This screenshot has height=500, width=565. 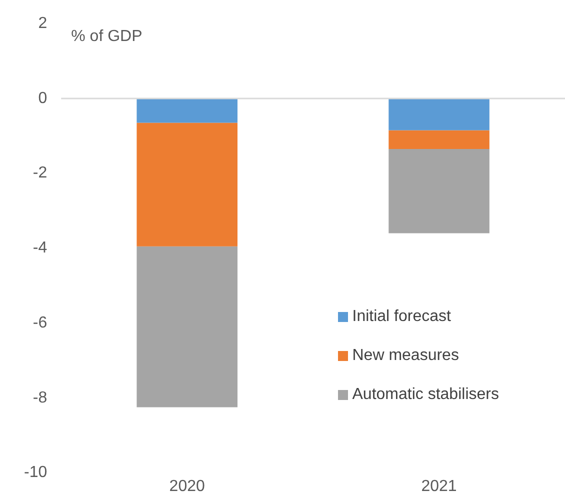 I want to click on legend-label: Initial forecast, so click(x=401, y=317).